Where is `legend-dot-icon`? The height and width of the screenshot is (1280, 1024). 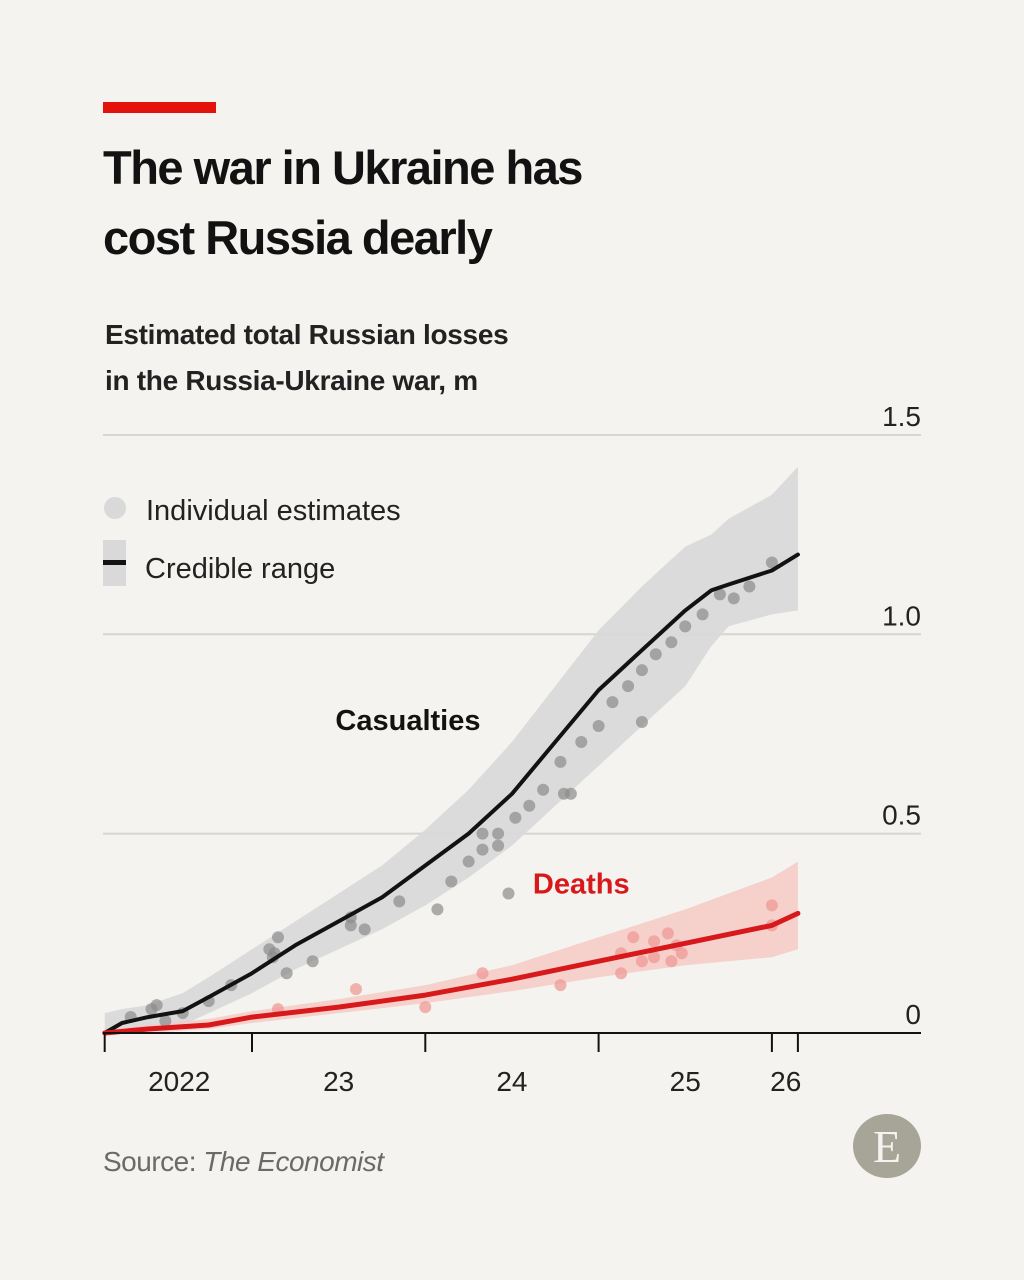 legend-dot-icon is located at coordinates (115, 508).